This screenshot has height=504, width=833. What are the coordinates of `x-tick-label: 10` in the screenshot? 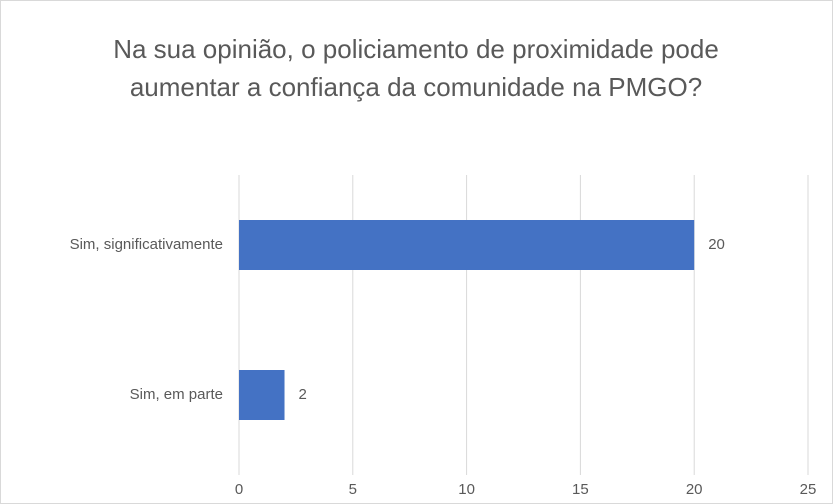 It's located at (466, 489).